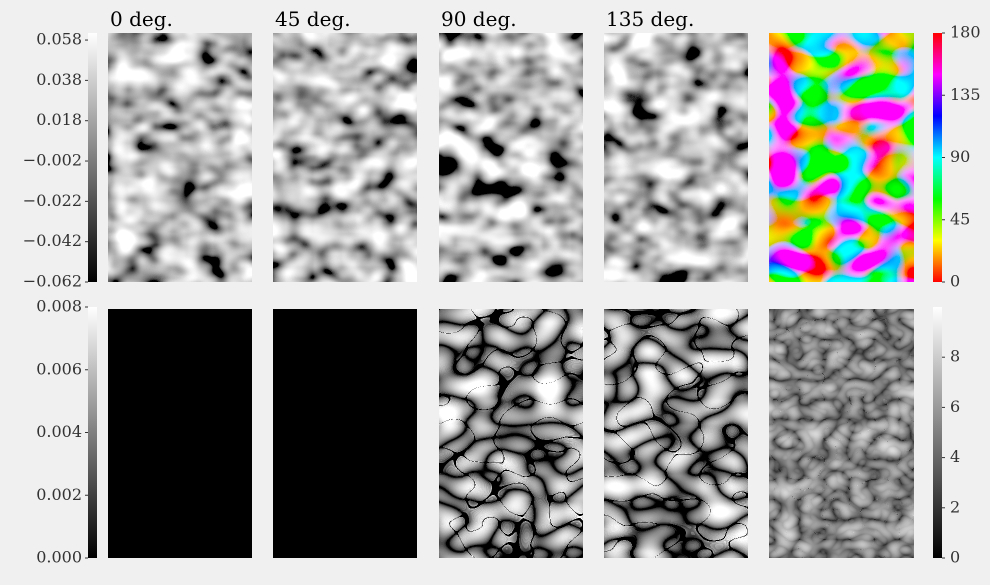 The height and width of the screenshot is (585, 990). I want to click on colorbar-tick-label: 0.004, so click(59, 431).